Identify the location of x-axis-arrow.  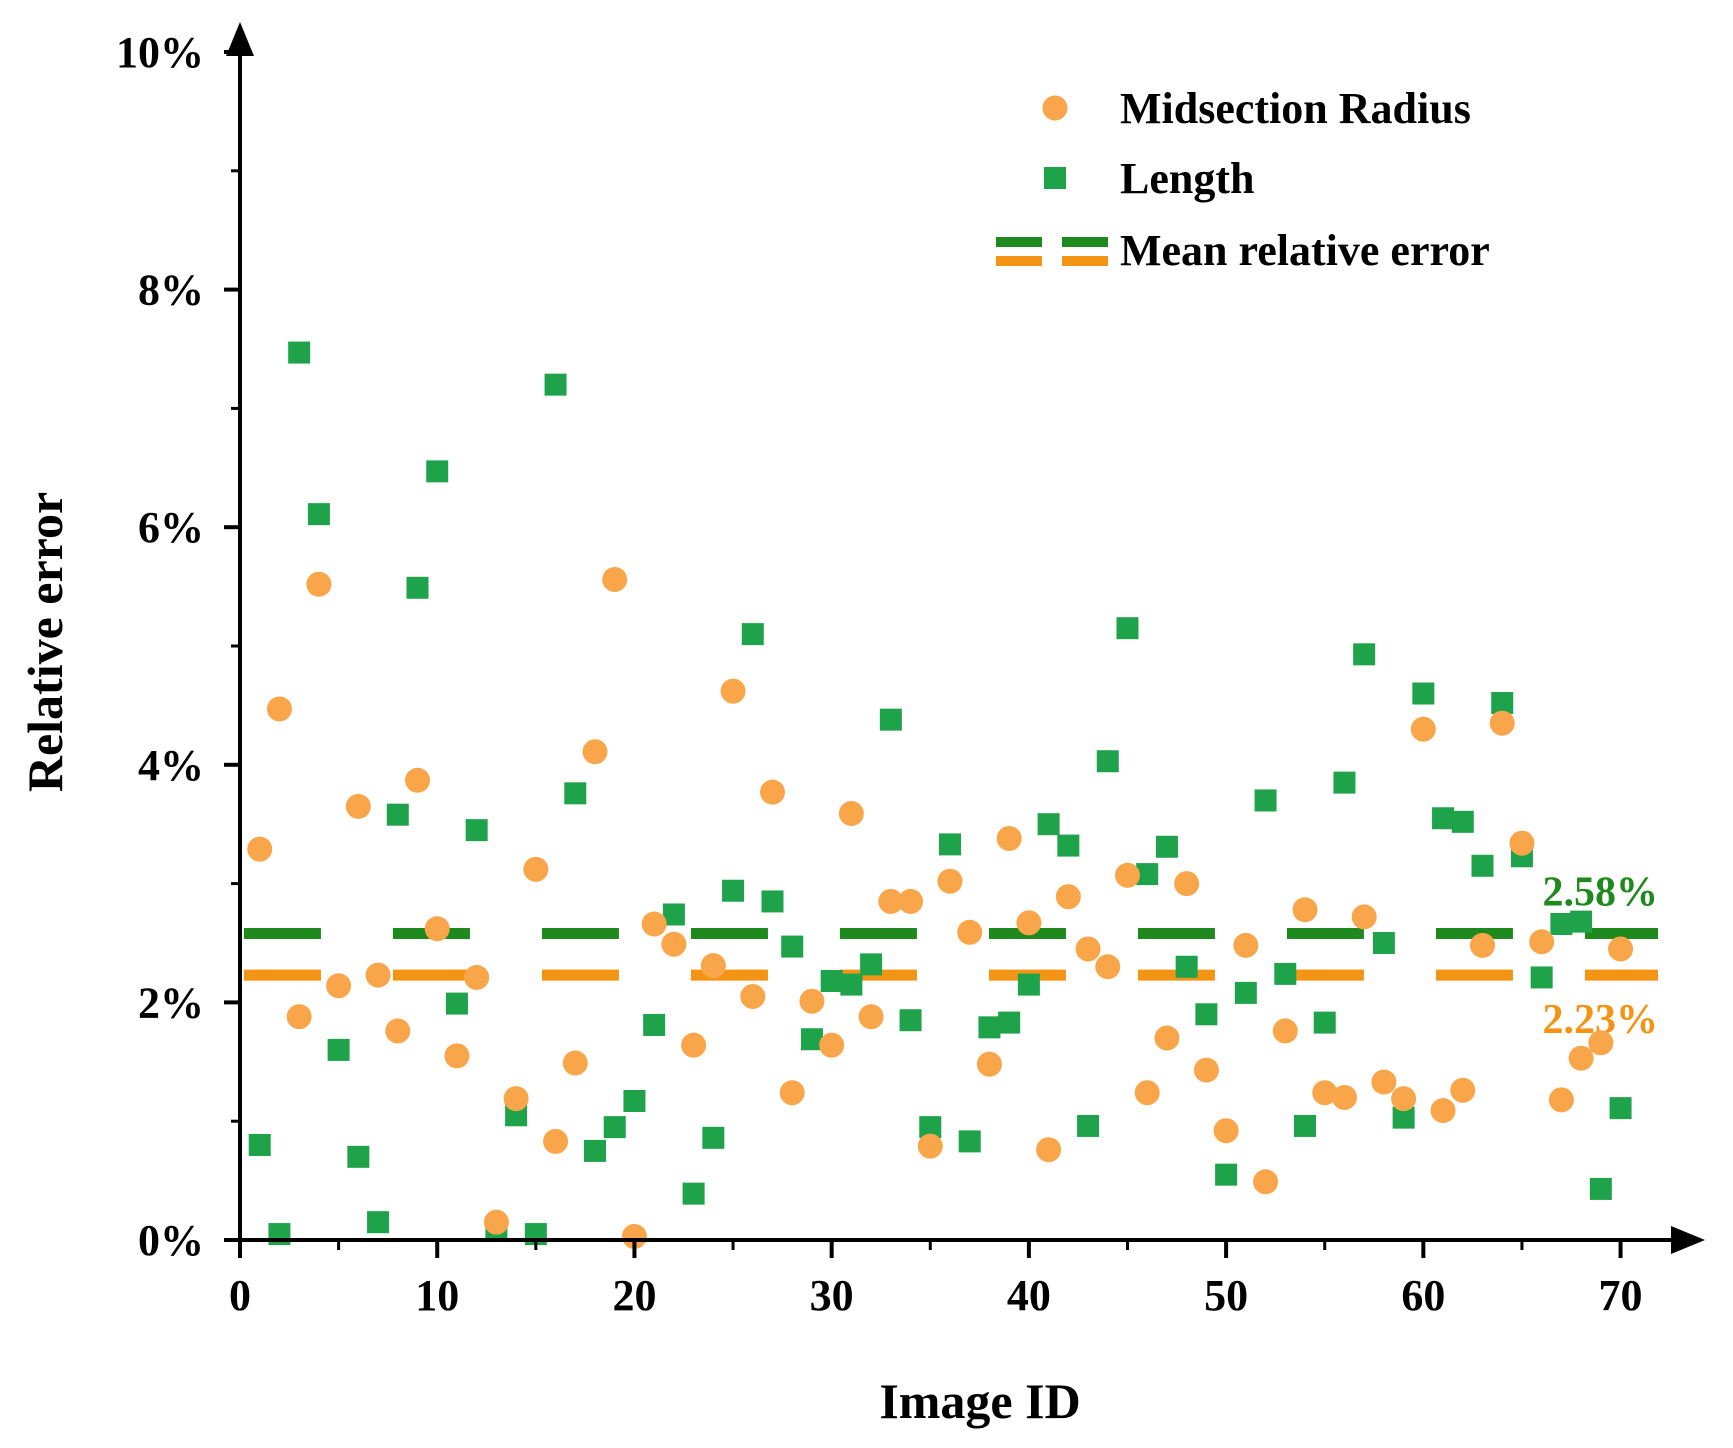
(1688, 1240).